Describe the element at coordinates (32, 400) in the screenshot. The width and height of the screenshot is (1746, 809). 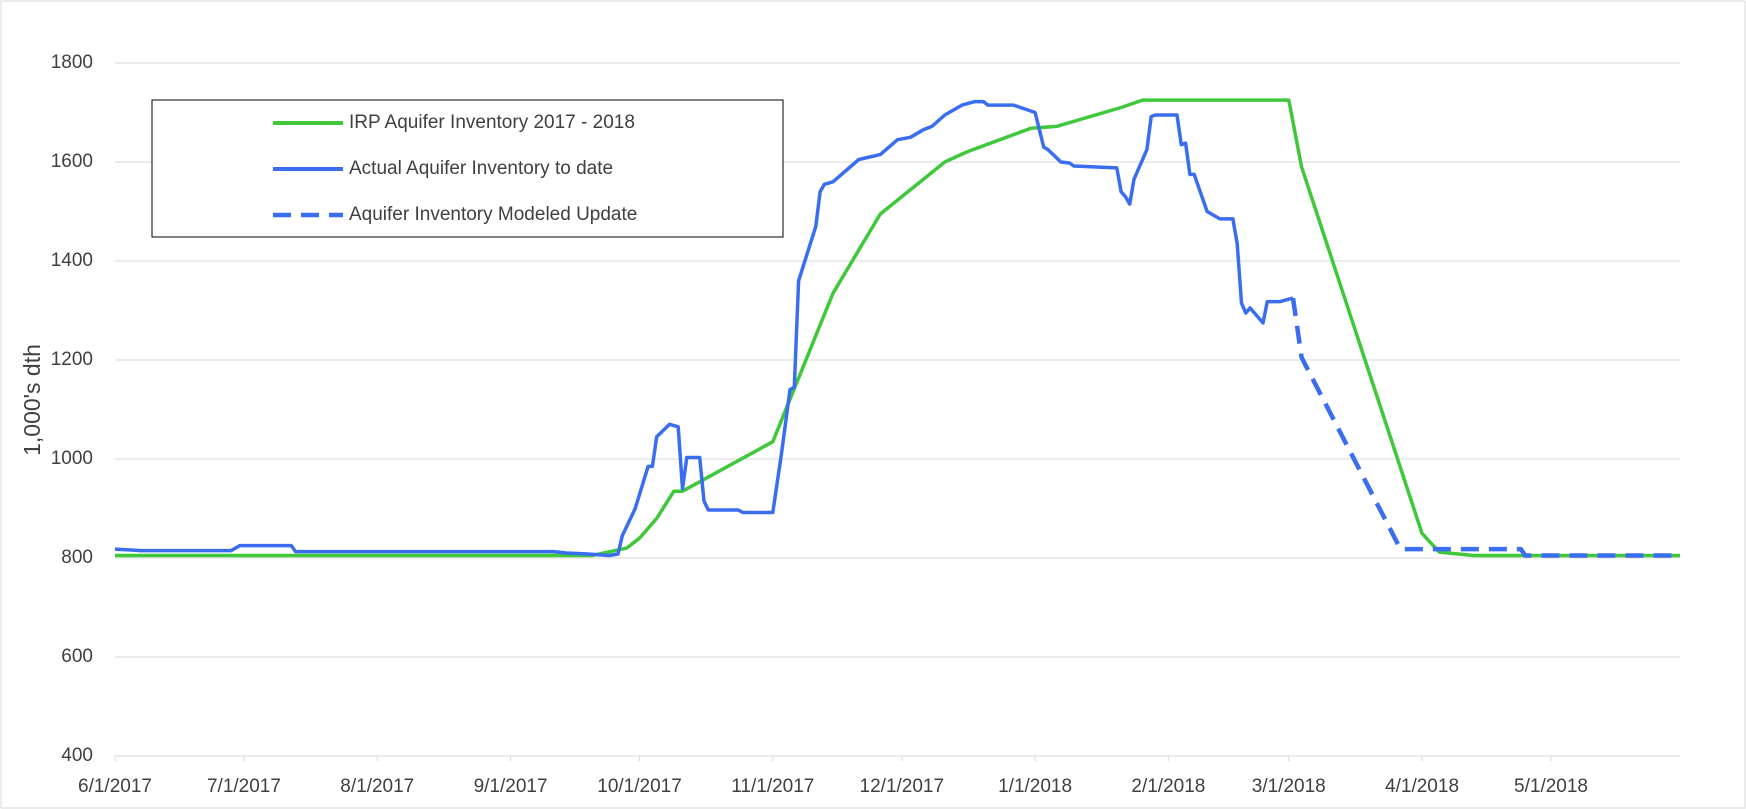
I see `y-axis-label: 1,000's dth` at that location.